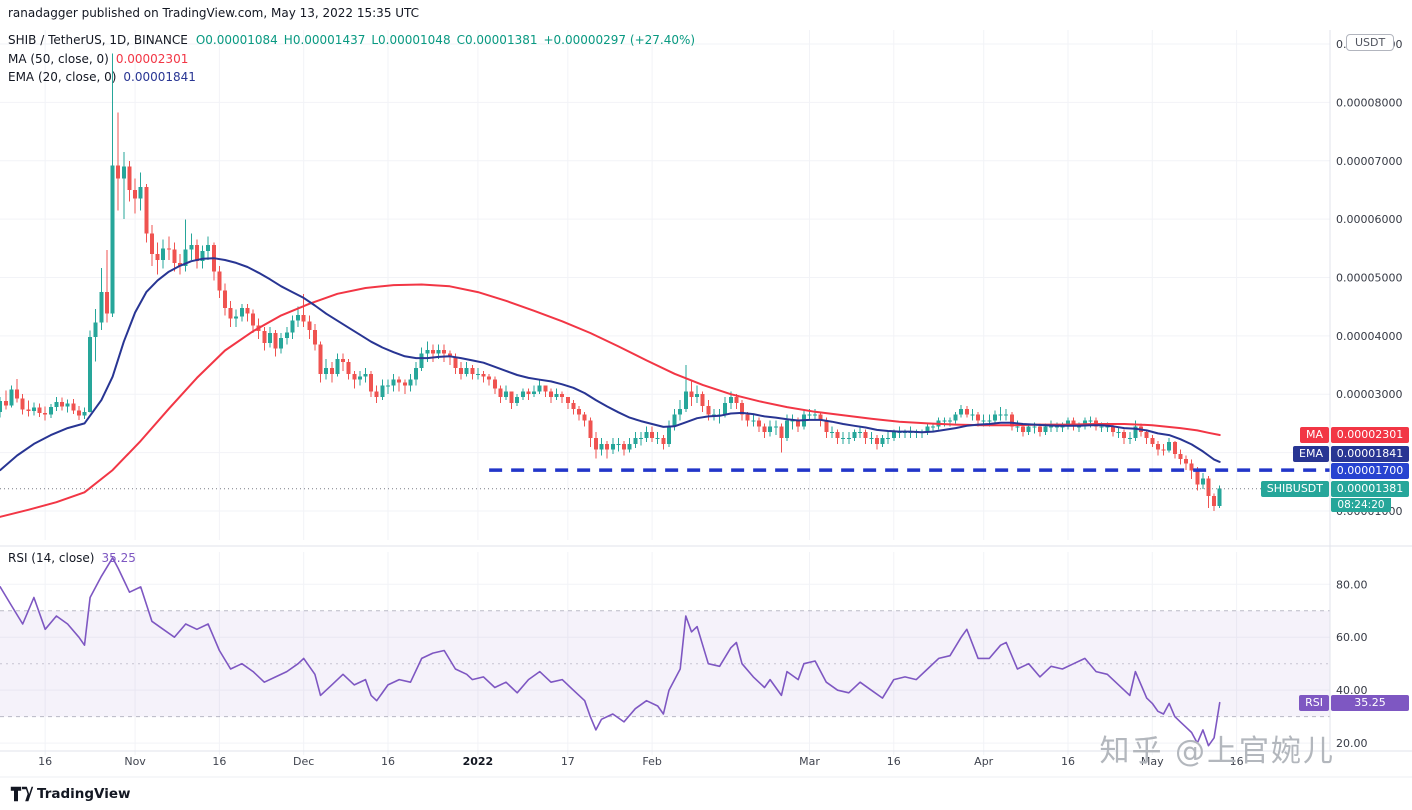  Describe the element at coordinates (1370, 454) in the screenshot. I see `ema-price-badge: 0.00001841` at that location.